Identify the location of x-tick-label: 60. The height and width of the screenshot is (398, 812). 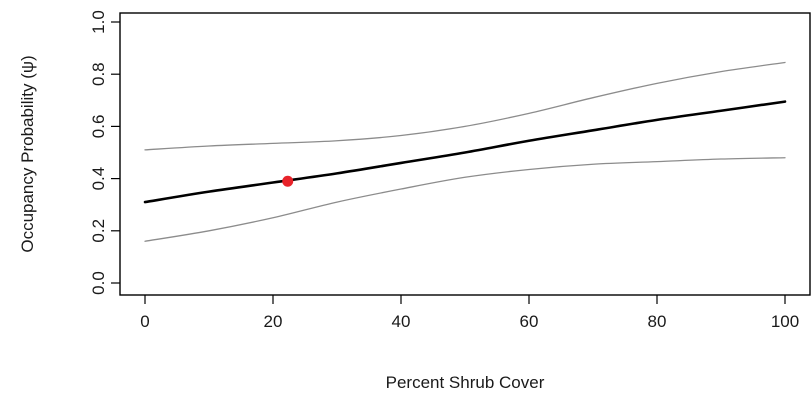
(529, 321).